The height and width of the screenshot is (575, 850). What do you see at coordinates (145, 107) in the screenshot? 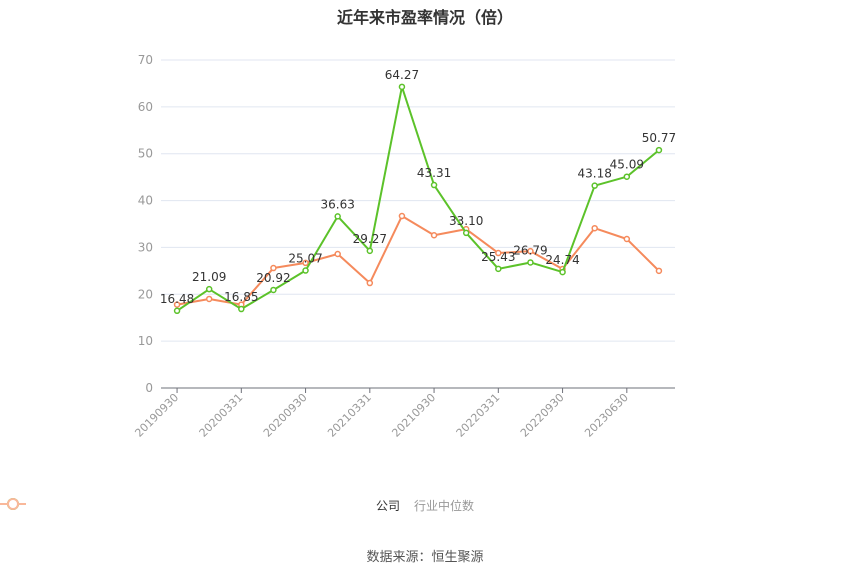
I see `y-tick-label: 60` at bounding box center [145, 107].